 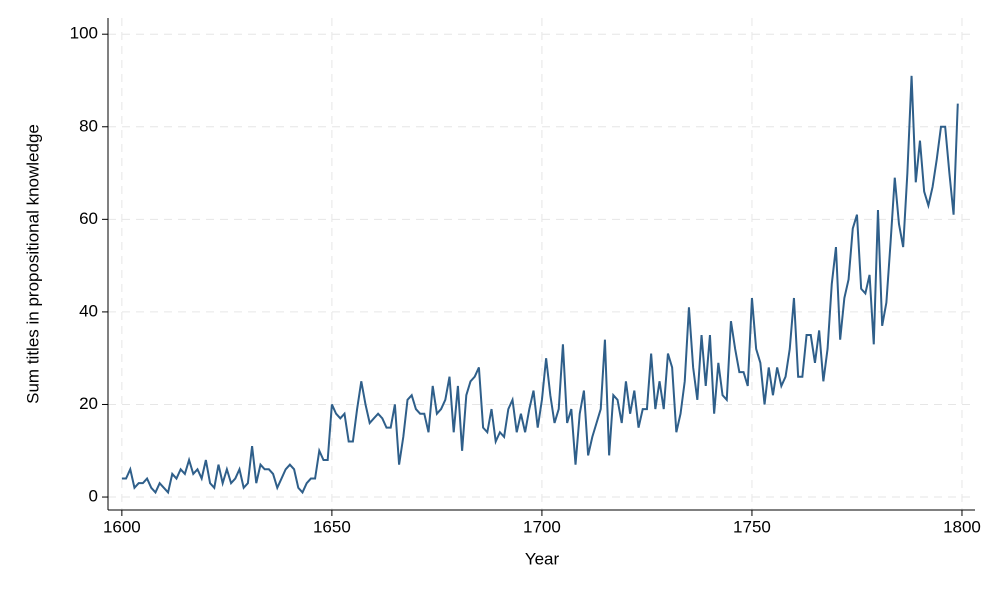 I want to click on y-tick-label: 60, so click(x=88, y=218).